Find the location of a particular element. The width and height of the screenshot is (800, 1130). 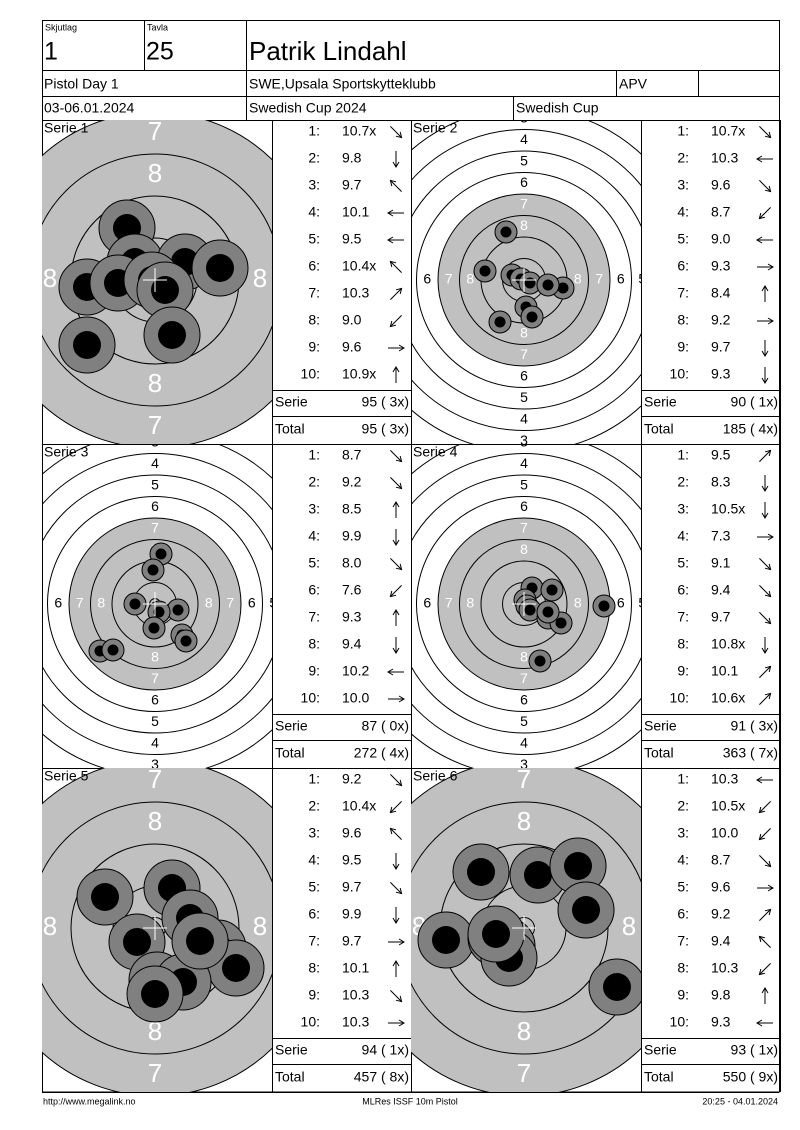

series-label: Serie 5 is located at coordinates (66, 776).